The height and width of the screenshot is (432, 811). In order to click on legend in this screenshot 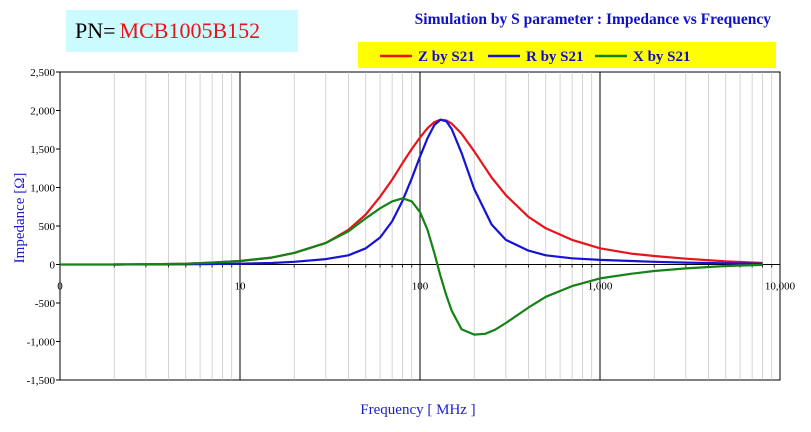, I will do `click(567, 55)`.